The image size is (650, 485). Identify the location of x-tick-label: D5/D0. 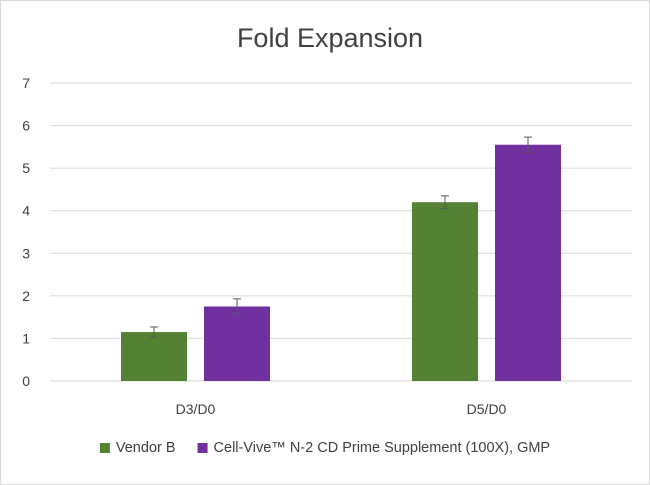
(487, 409).